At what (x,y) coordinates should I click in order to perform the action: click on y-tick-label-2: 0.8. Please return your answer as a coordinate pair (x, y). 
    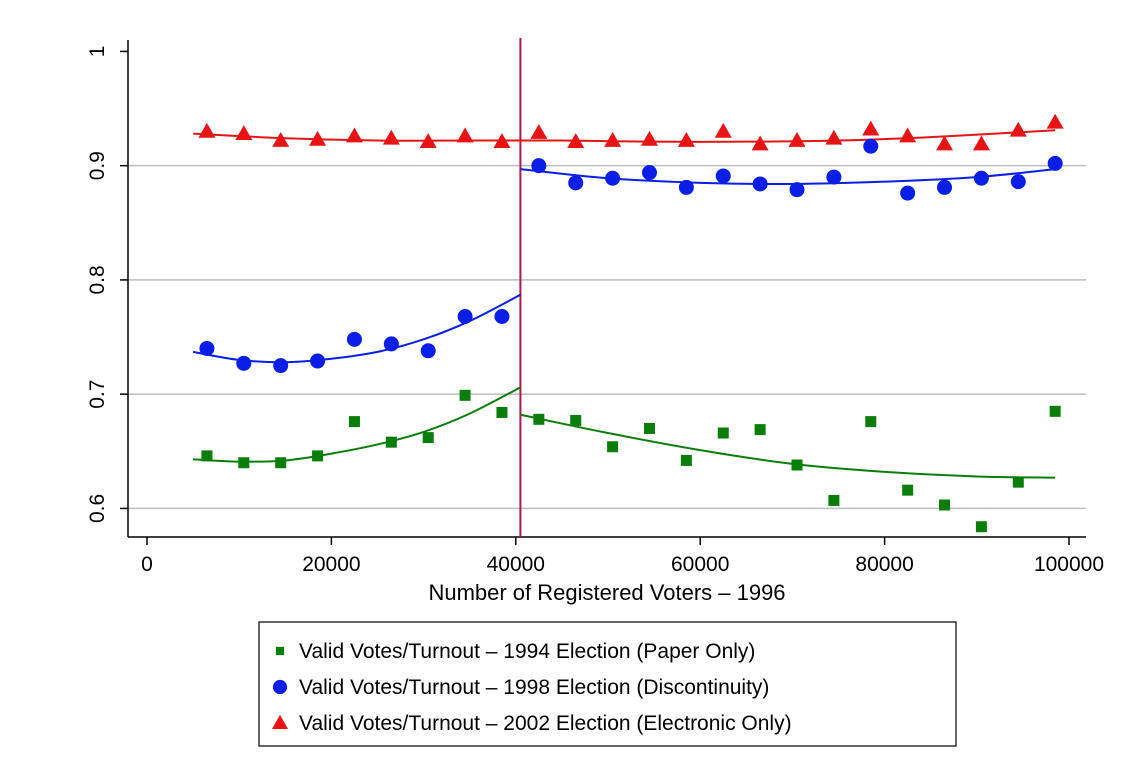
    Looking at the image, I should click on (97, 279).